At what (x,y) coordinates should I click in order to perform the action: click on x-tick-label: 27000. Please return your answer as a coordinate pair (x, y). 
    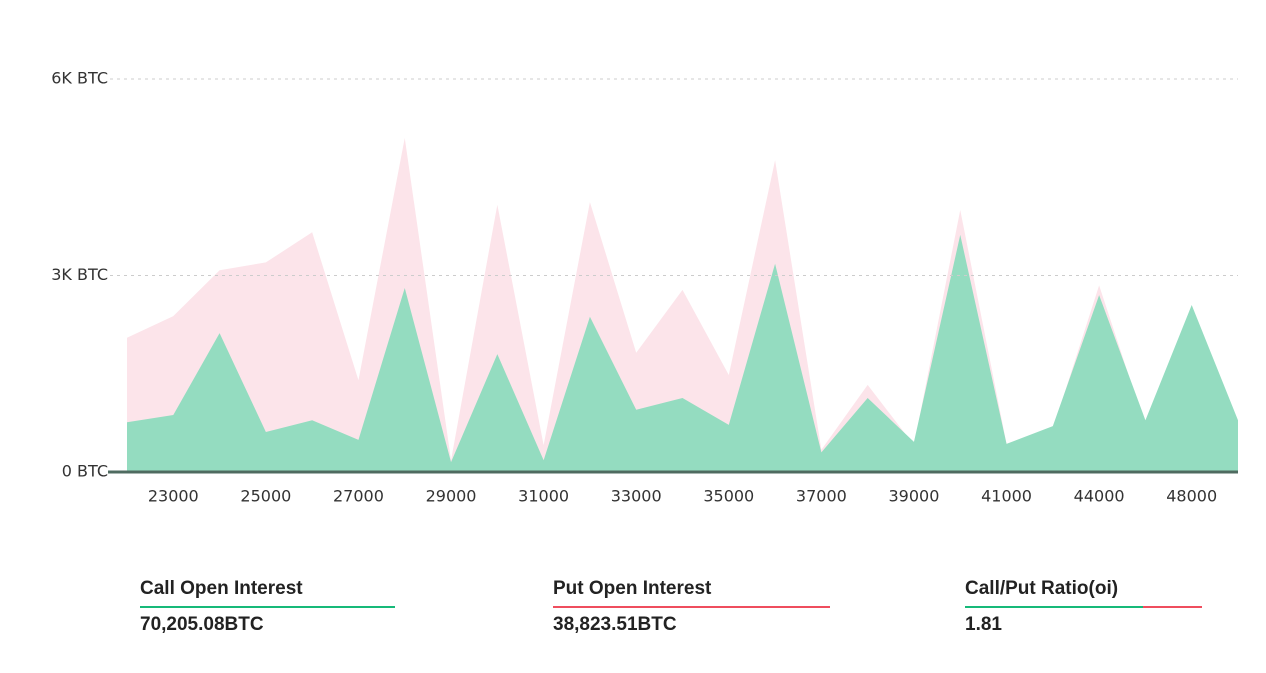
    Looking at the image, I should click on (358, 496).